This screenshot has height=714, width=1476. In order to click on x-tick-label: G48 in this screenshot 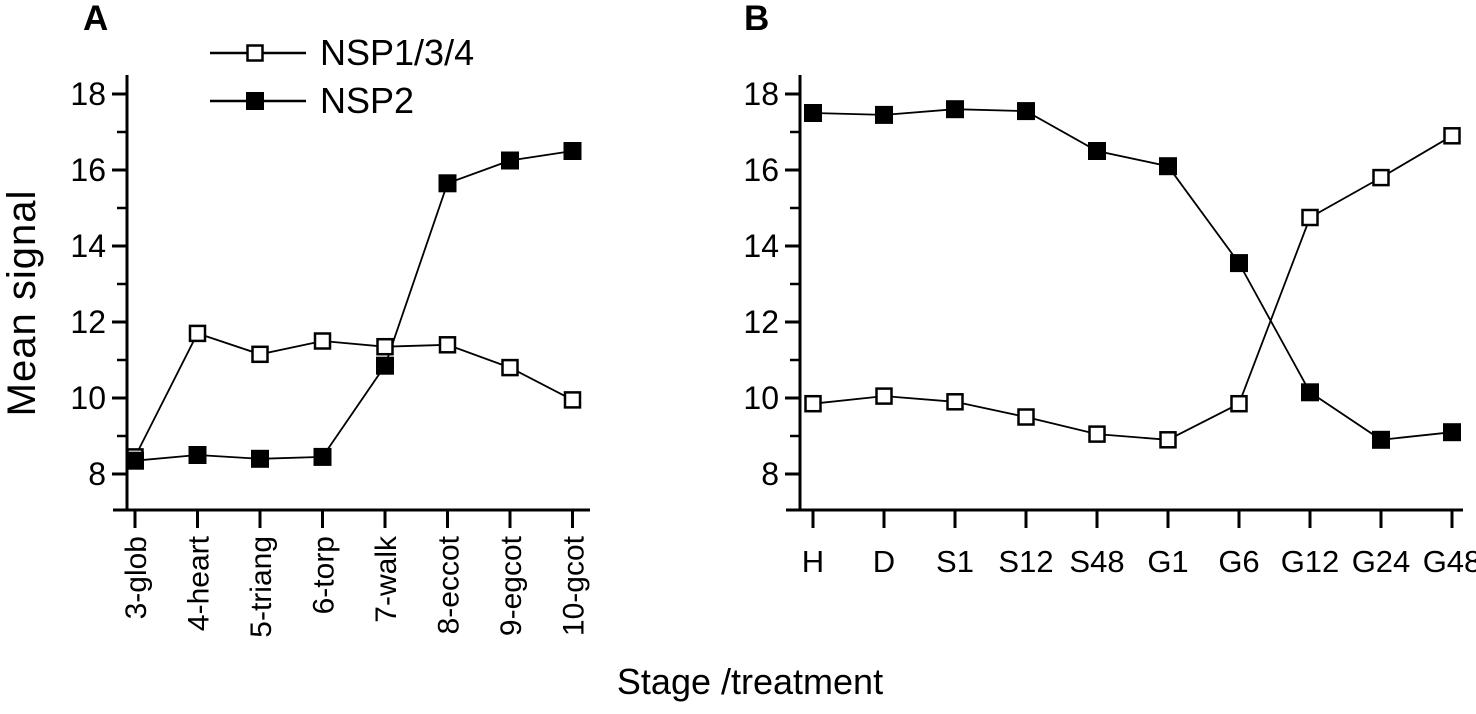, I will do `click(1449, 561)`.